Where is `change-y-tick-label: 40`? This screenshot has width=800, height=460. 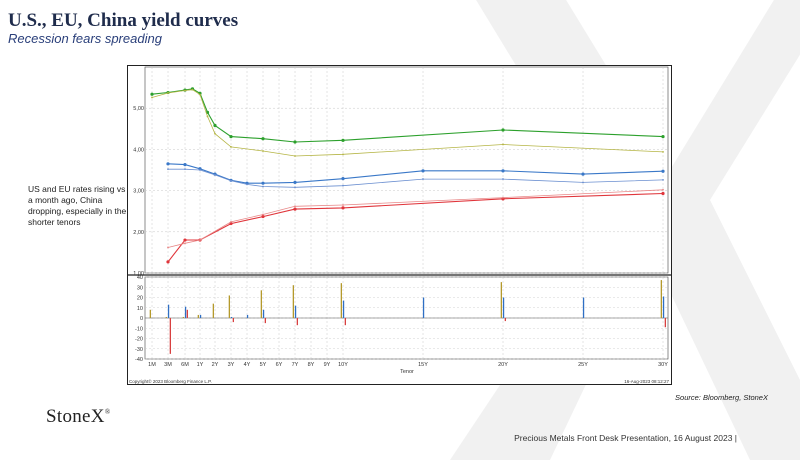
change-y-tick-label: 40 is located at coordinates (140, 278).